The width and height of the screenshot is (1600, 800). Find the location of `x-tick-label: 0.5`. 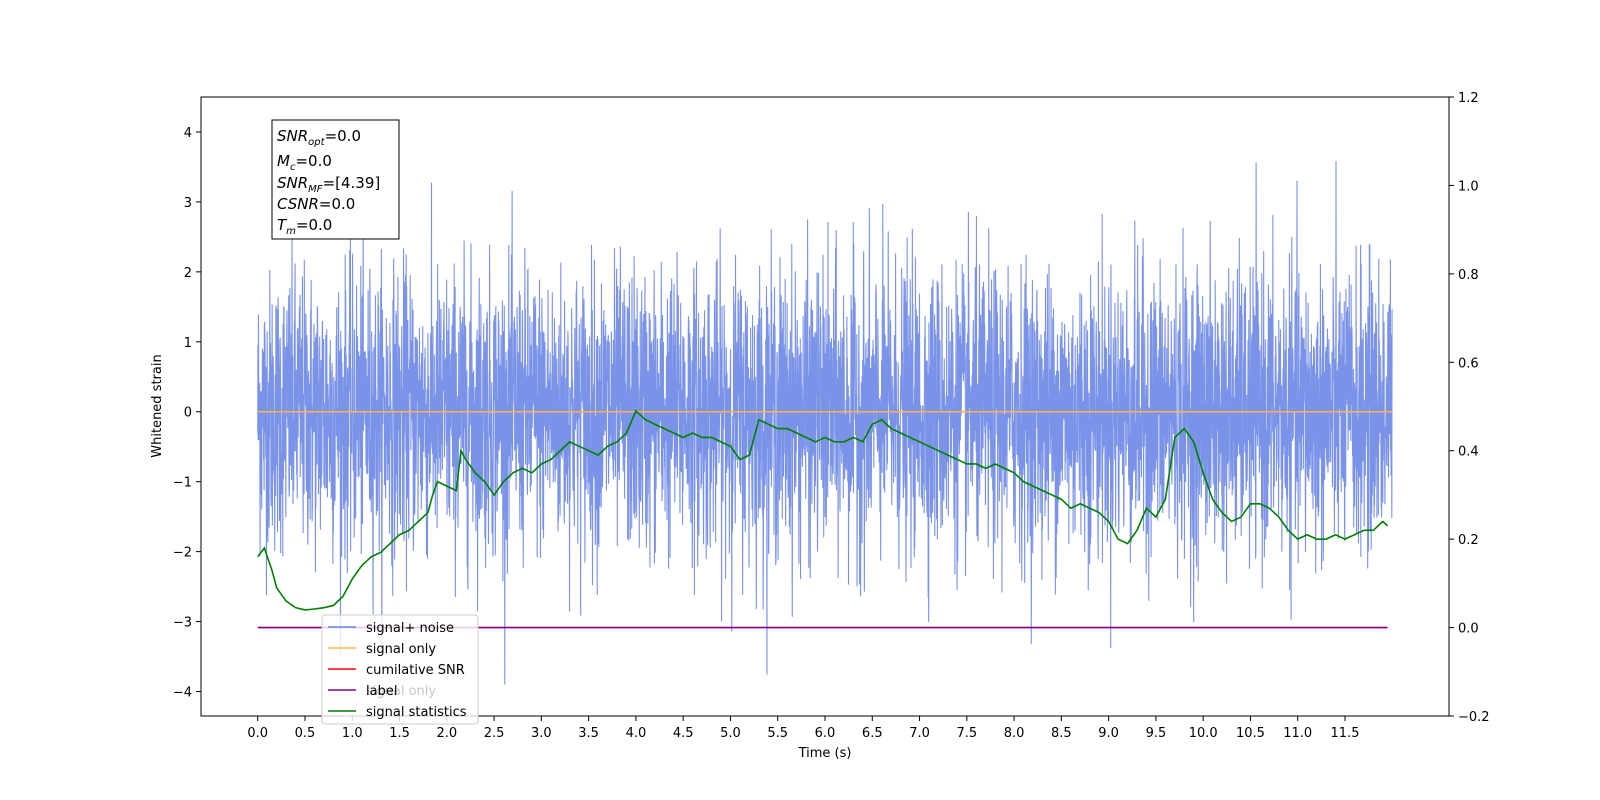

x-tick-label: 0.5 is located at coordinates (305, 733).